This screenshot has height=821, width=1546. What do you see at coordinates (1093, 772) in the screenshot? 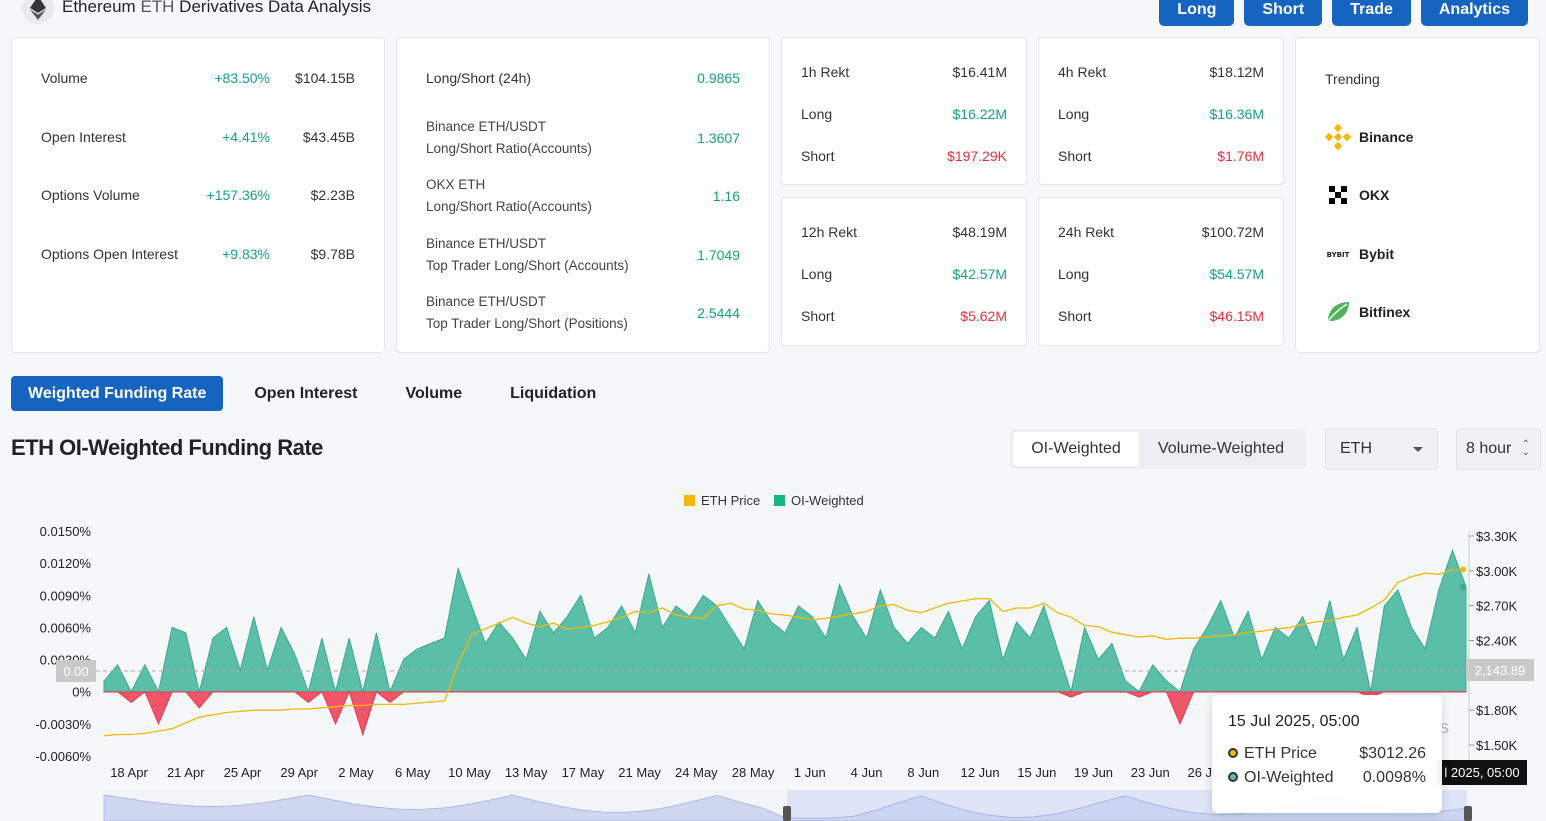
I see `x-axis-tick: 19 Jun` at bounding box center [1093, 772].